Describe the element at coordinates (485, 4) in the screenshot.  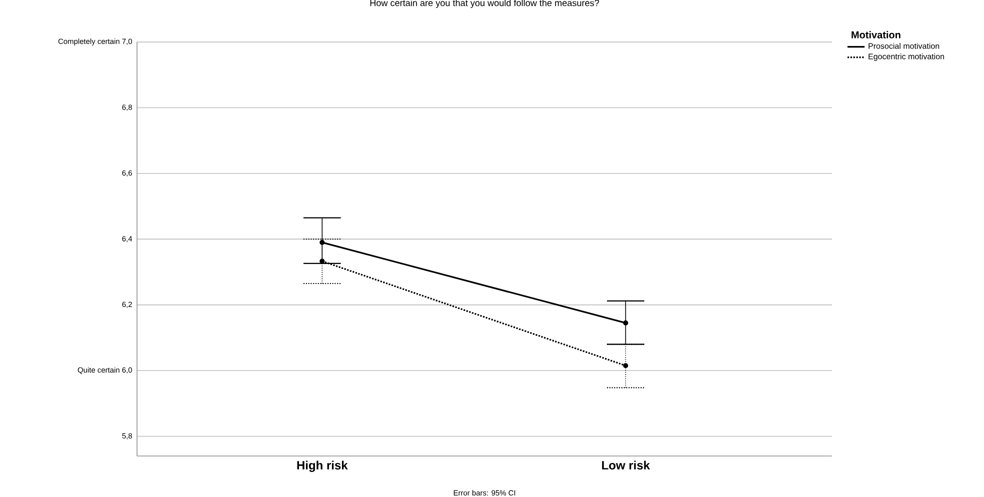
I see `chart-title: How certain are you that you would follow the measures?` at that location.